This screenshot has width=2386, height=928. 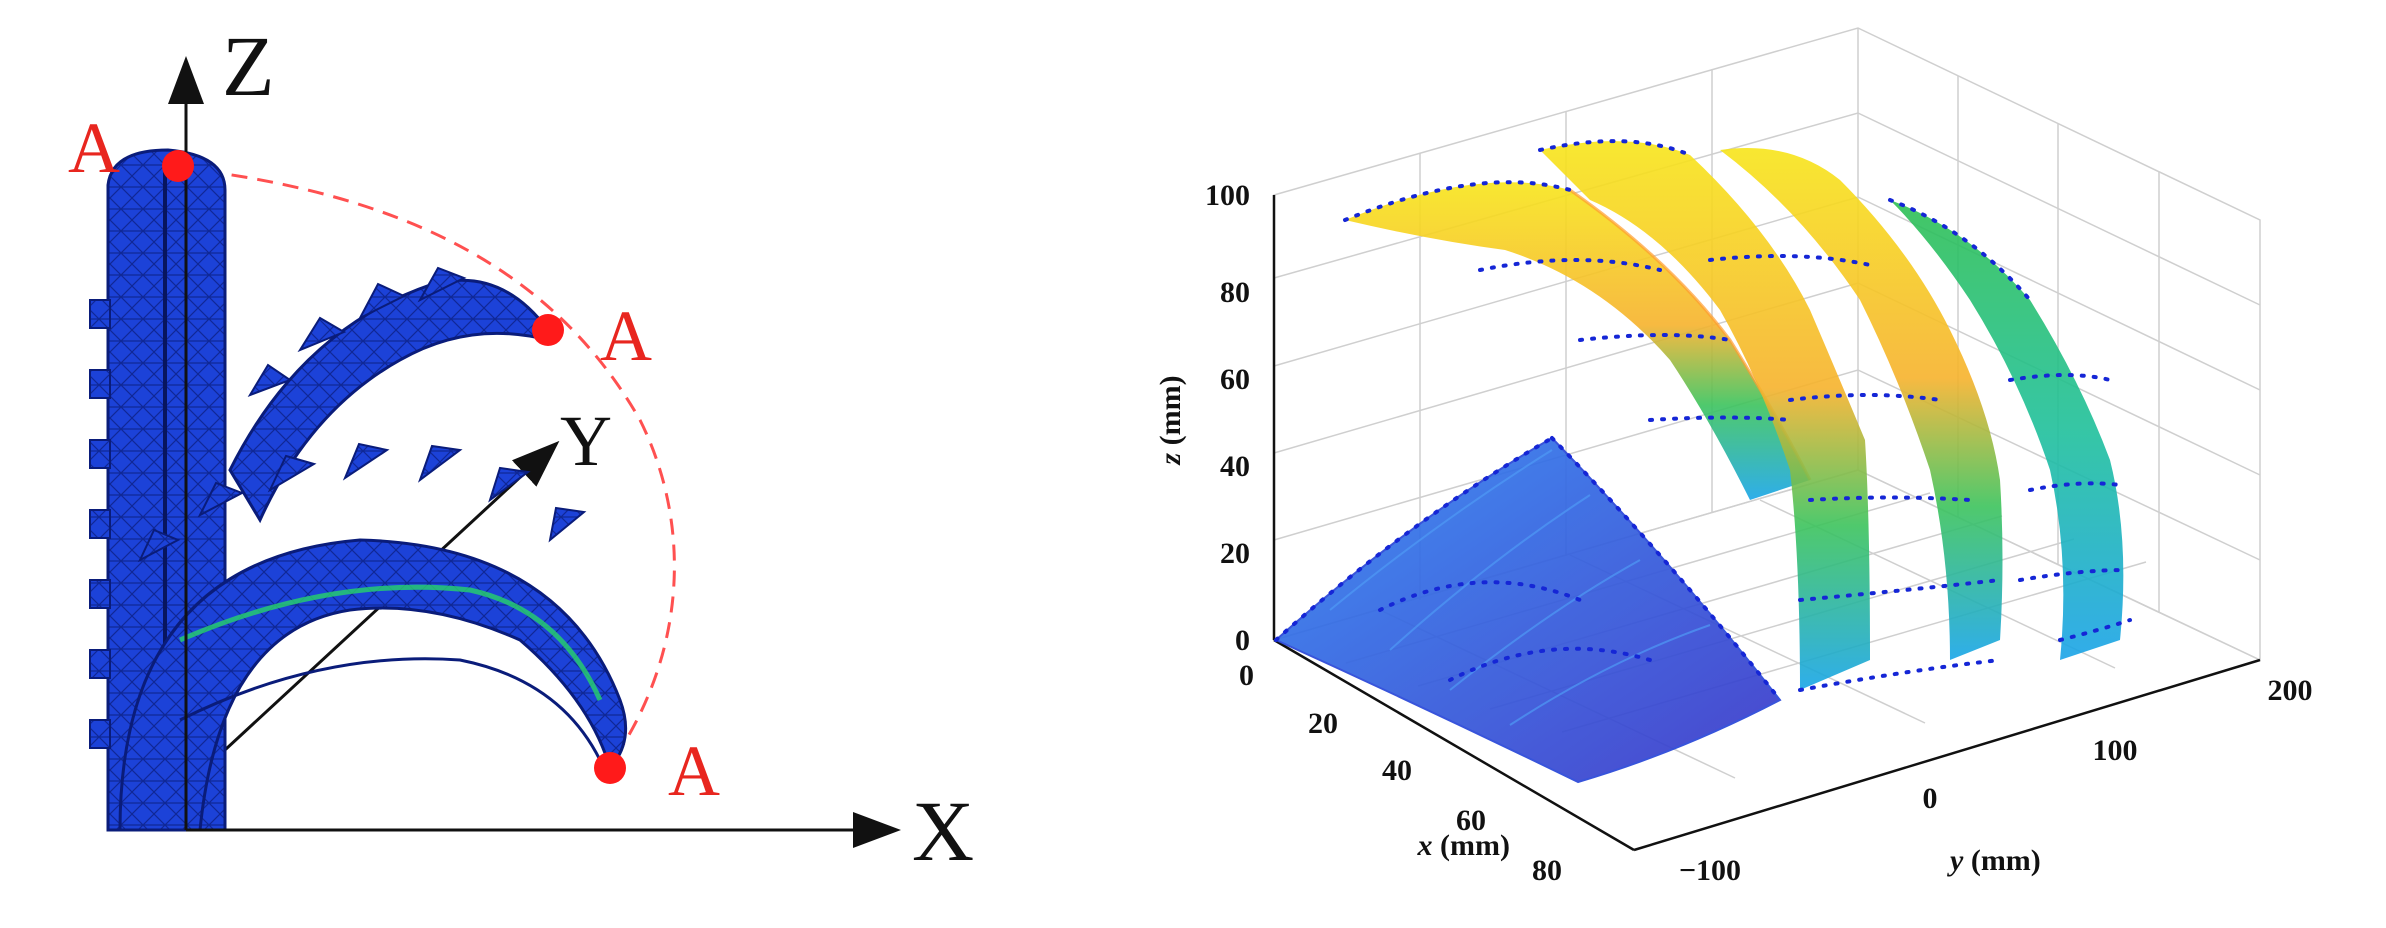 I want to click on surface-yellow-back, so click(x=1861, y=404).